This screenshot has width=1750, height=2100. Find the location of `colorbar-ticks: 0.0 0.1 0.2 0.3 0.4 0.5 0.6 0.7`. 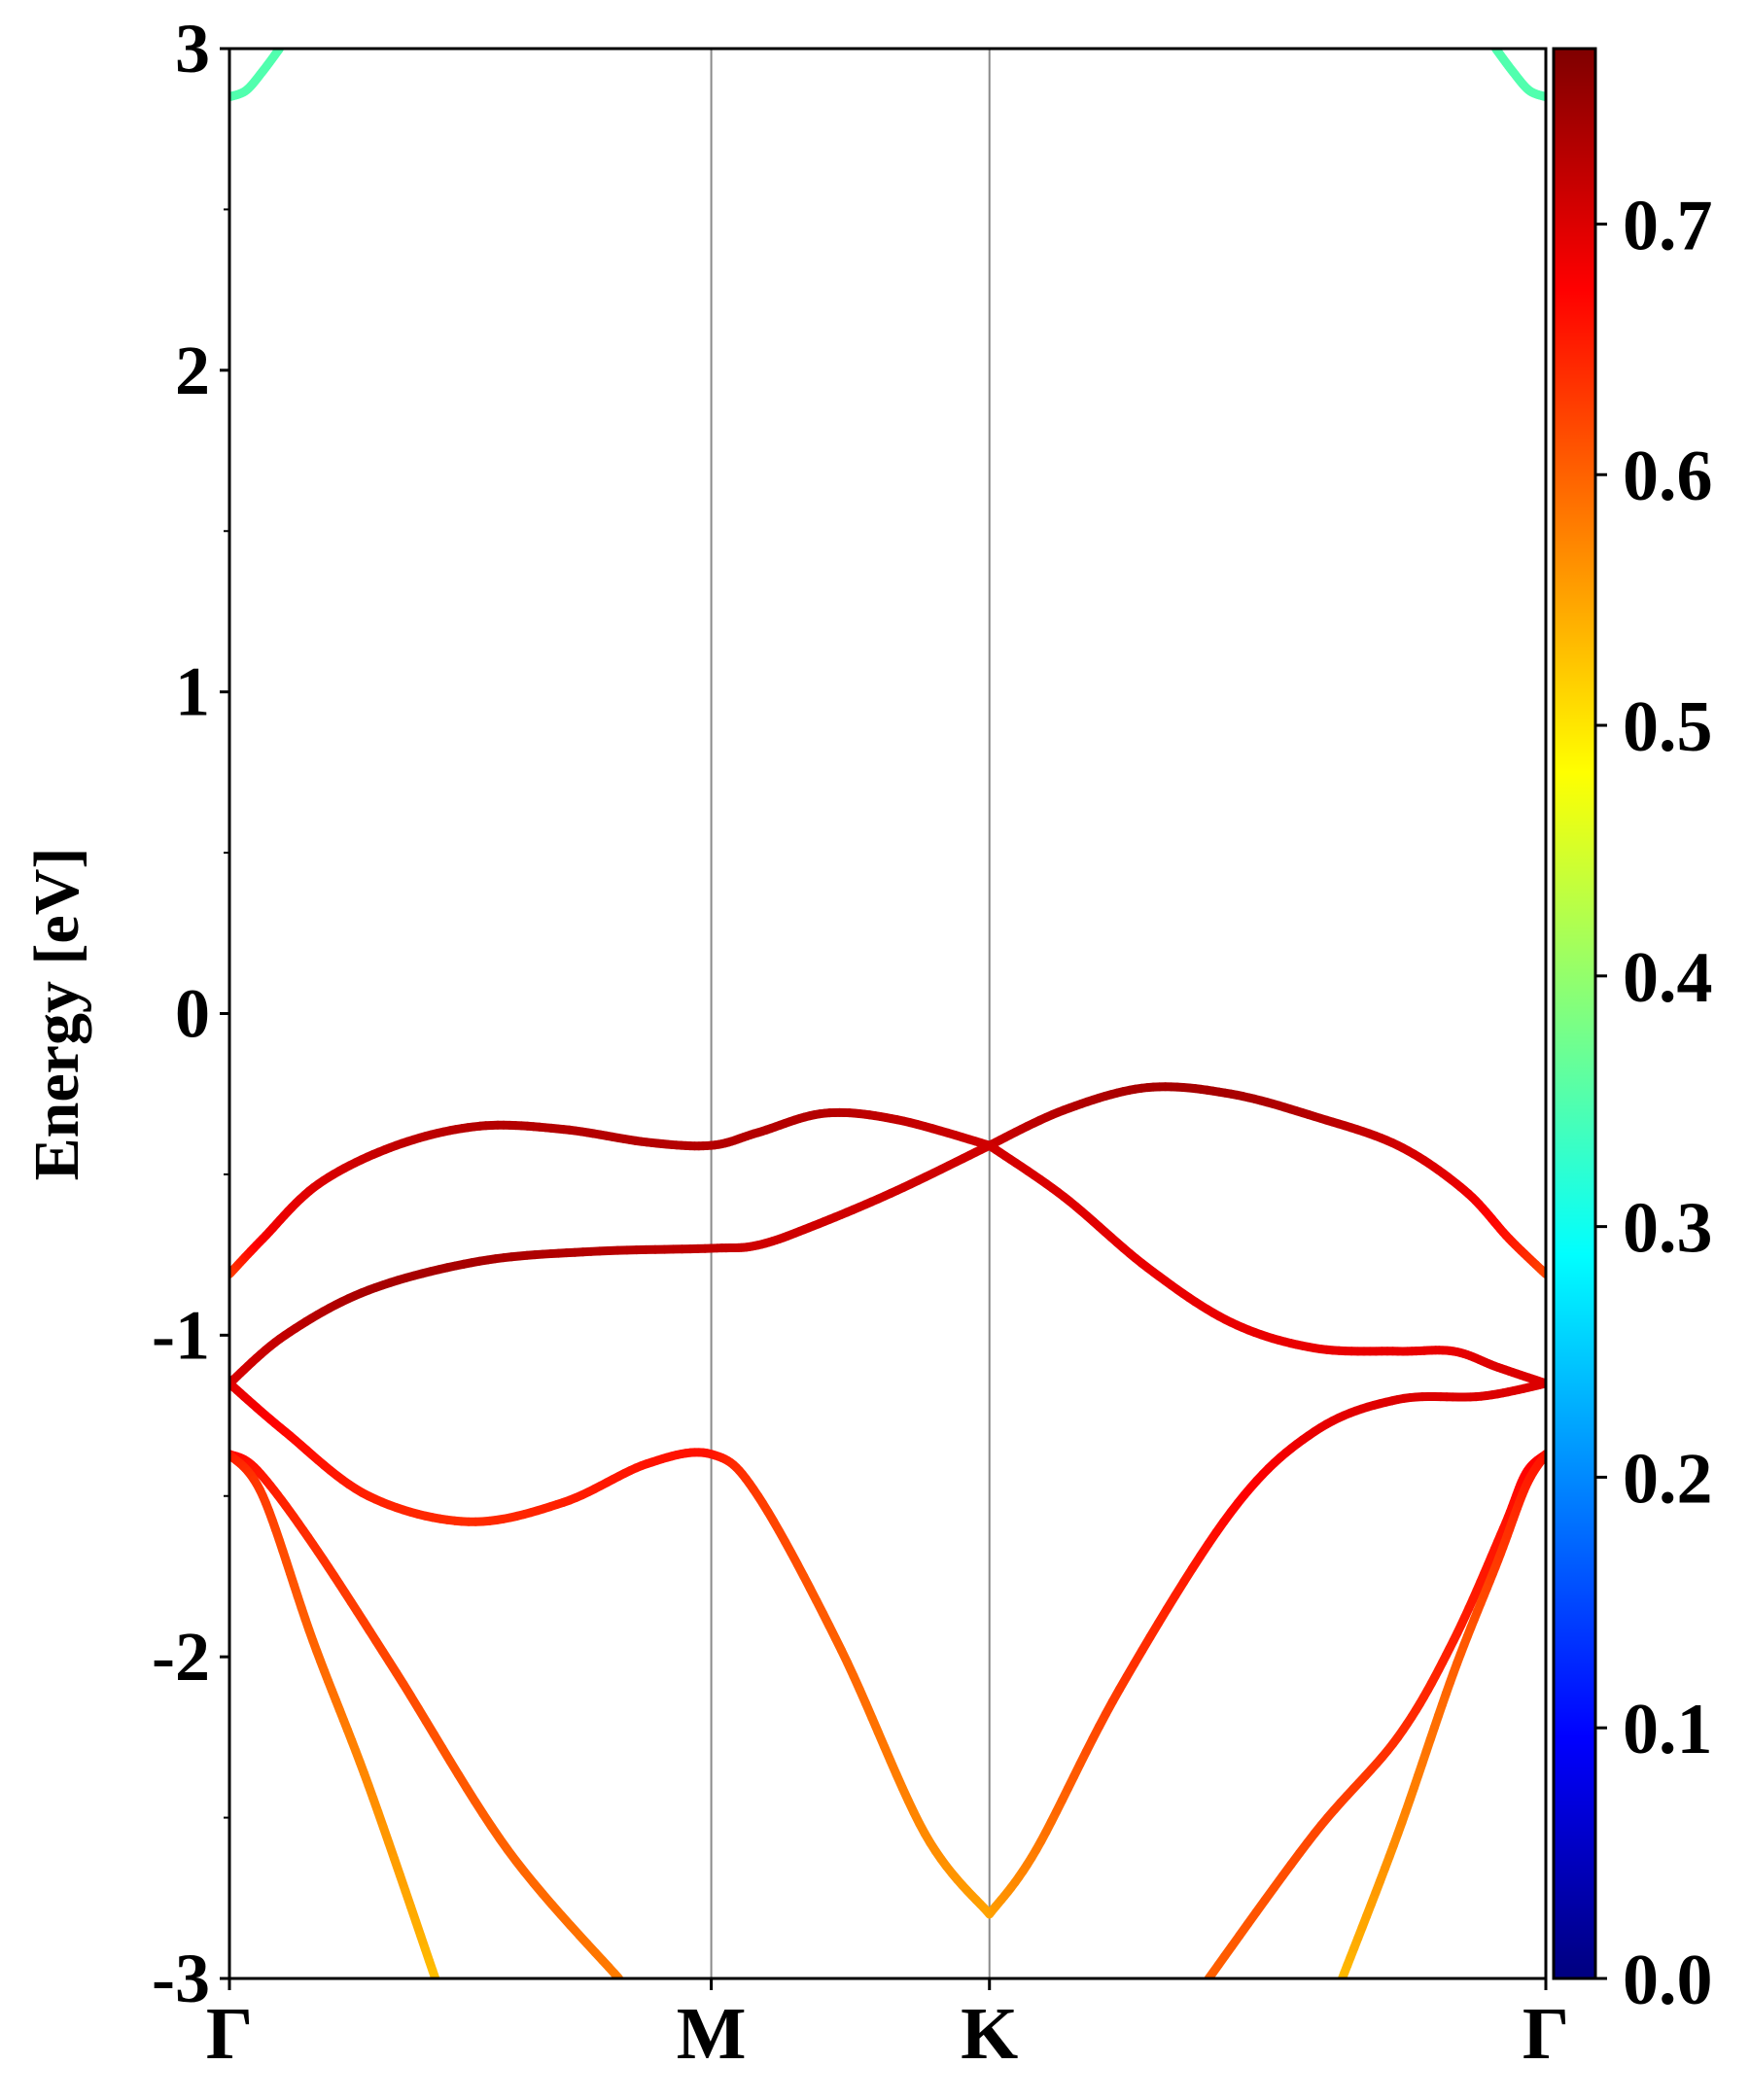

colorbar-ticks: 0.0 0.1 0.2 0.3 0.4 0.5 0.6 0.7 is located at coordinates (1654, 1103).